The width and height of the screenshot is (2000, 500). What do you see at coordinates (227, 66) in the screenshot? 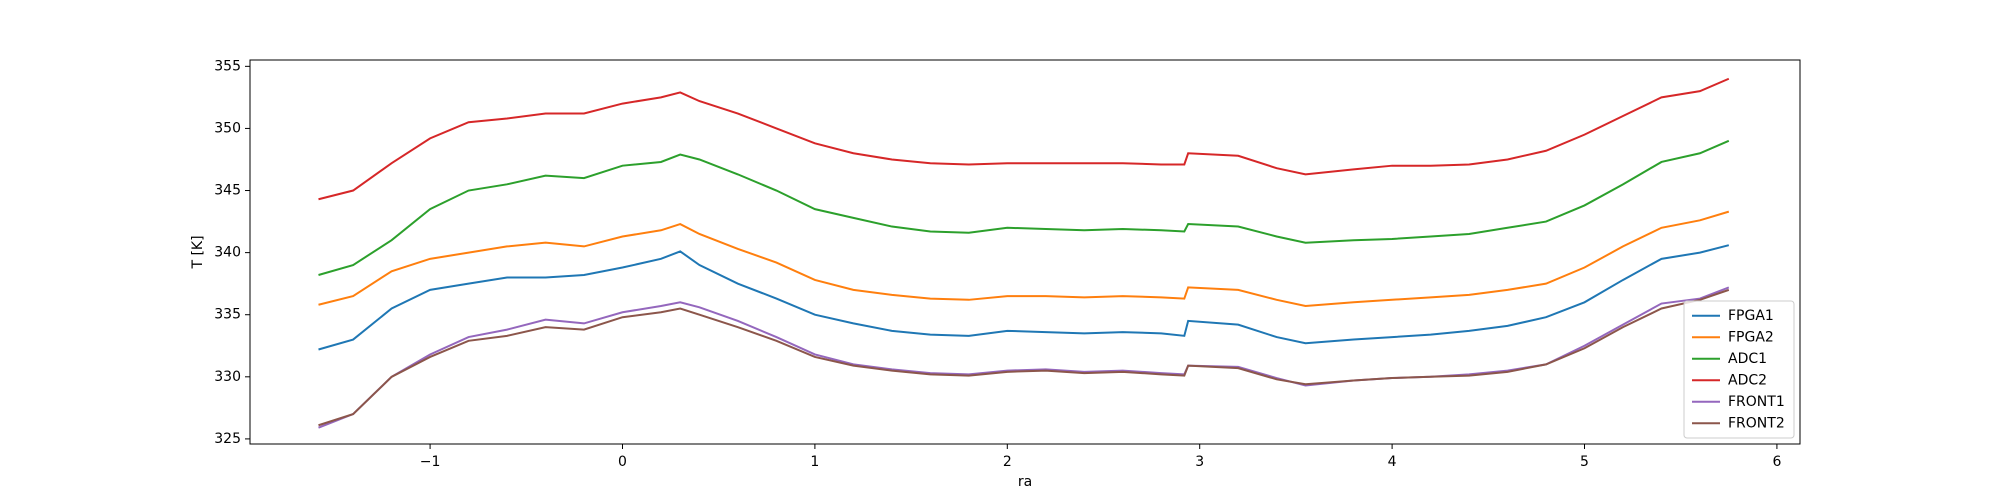
I see `y-tick-label: 355` at bounding box center [227, 66].